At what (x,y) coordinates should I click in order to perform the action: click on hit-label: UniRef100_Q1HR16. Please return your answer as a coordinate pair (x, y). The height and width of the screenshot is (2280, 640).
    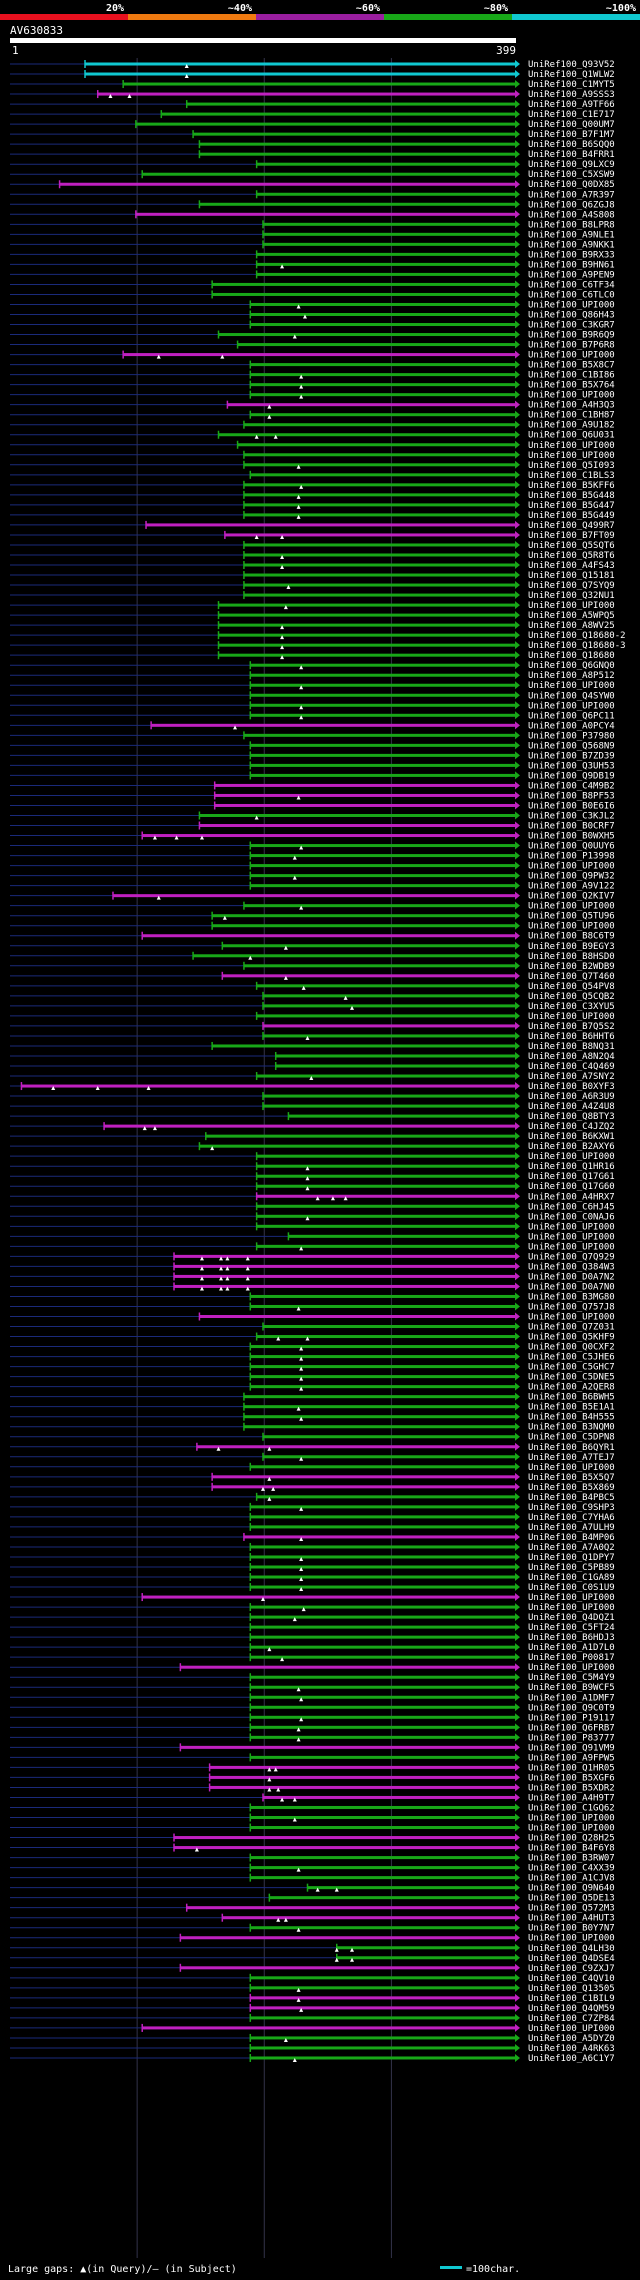
    Looking at the image, I should click on (571, 1167).